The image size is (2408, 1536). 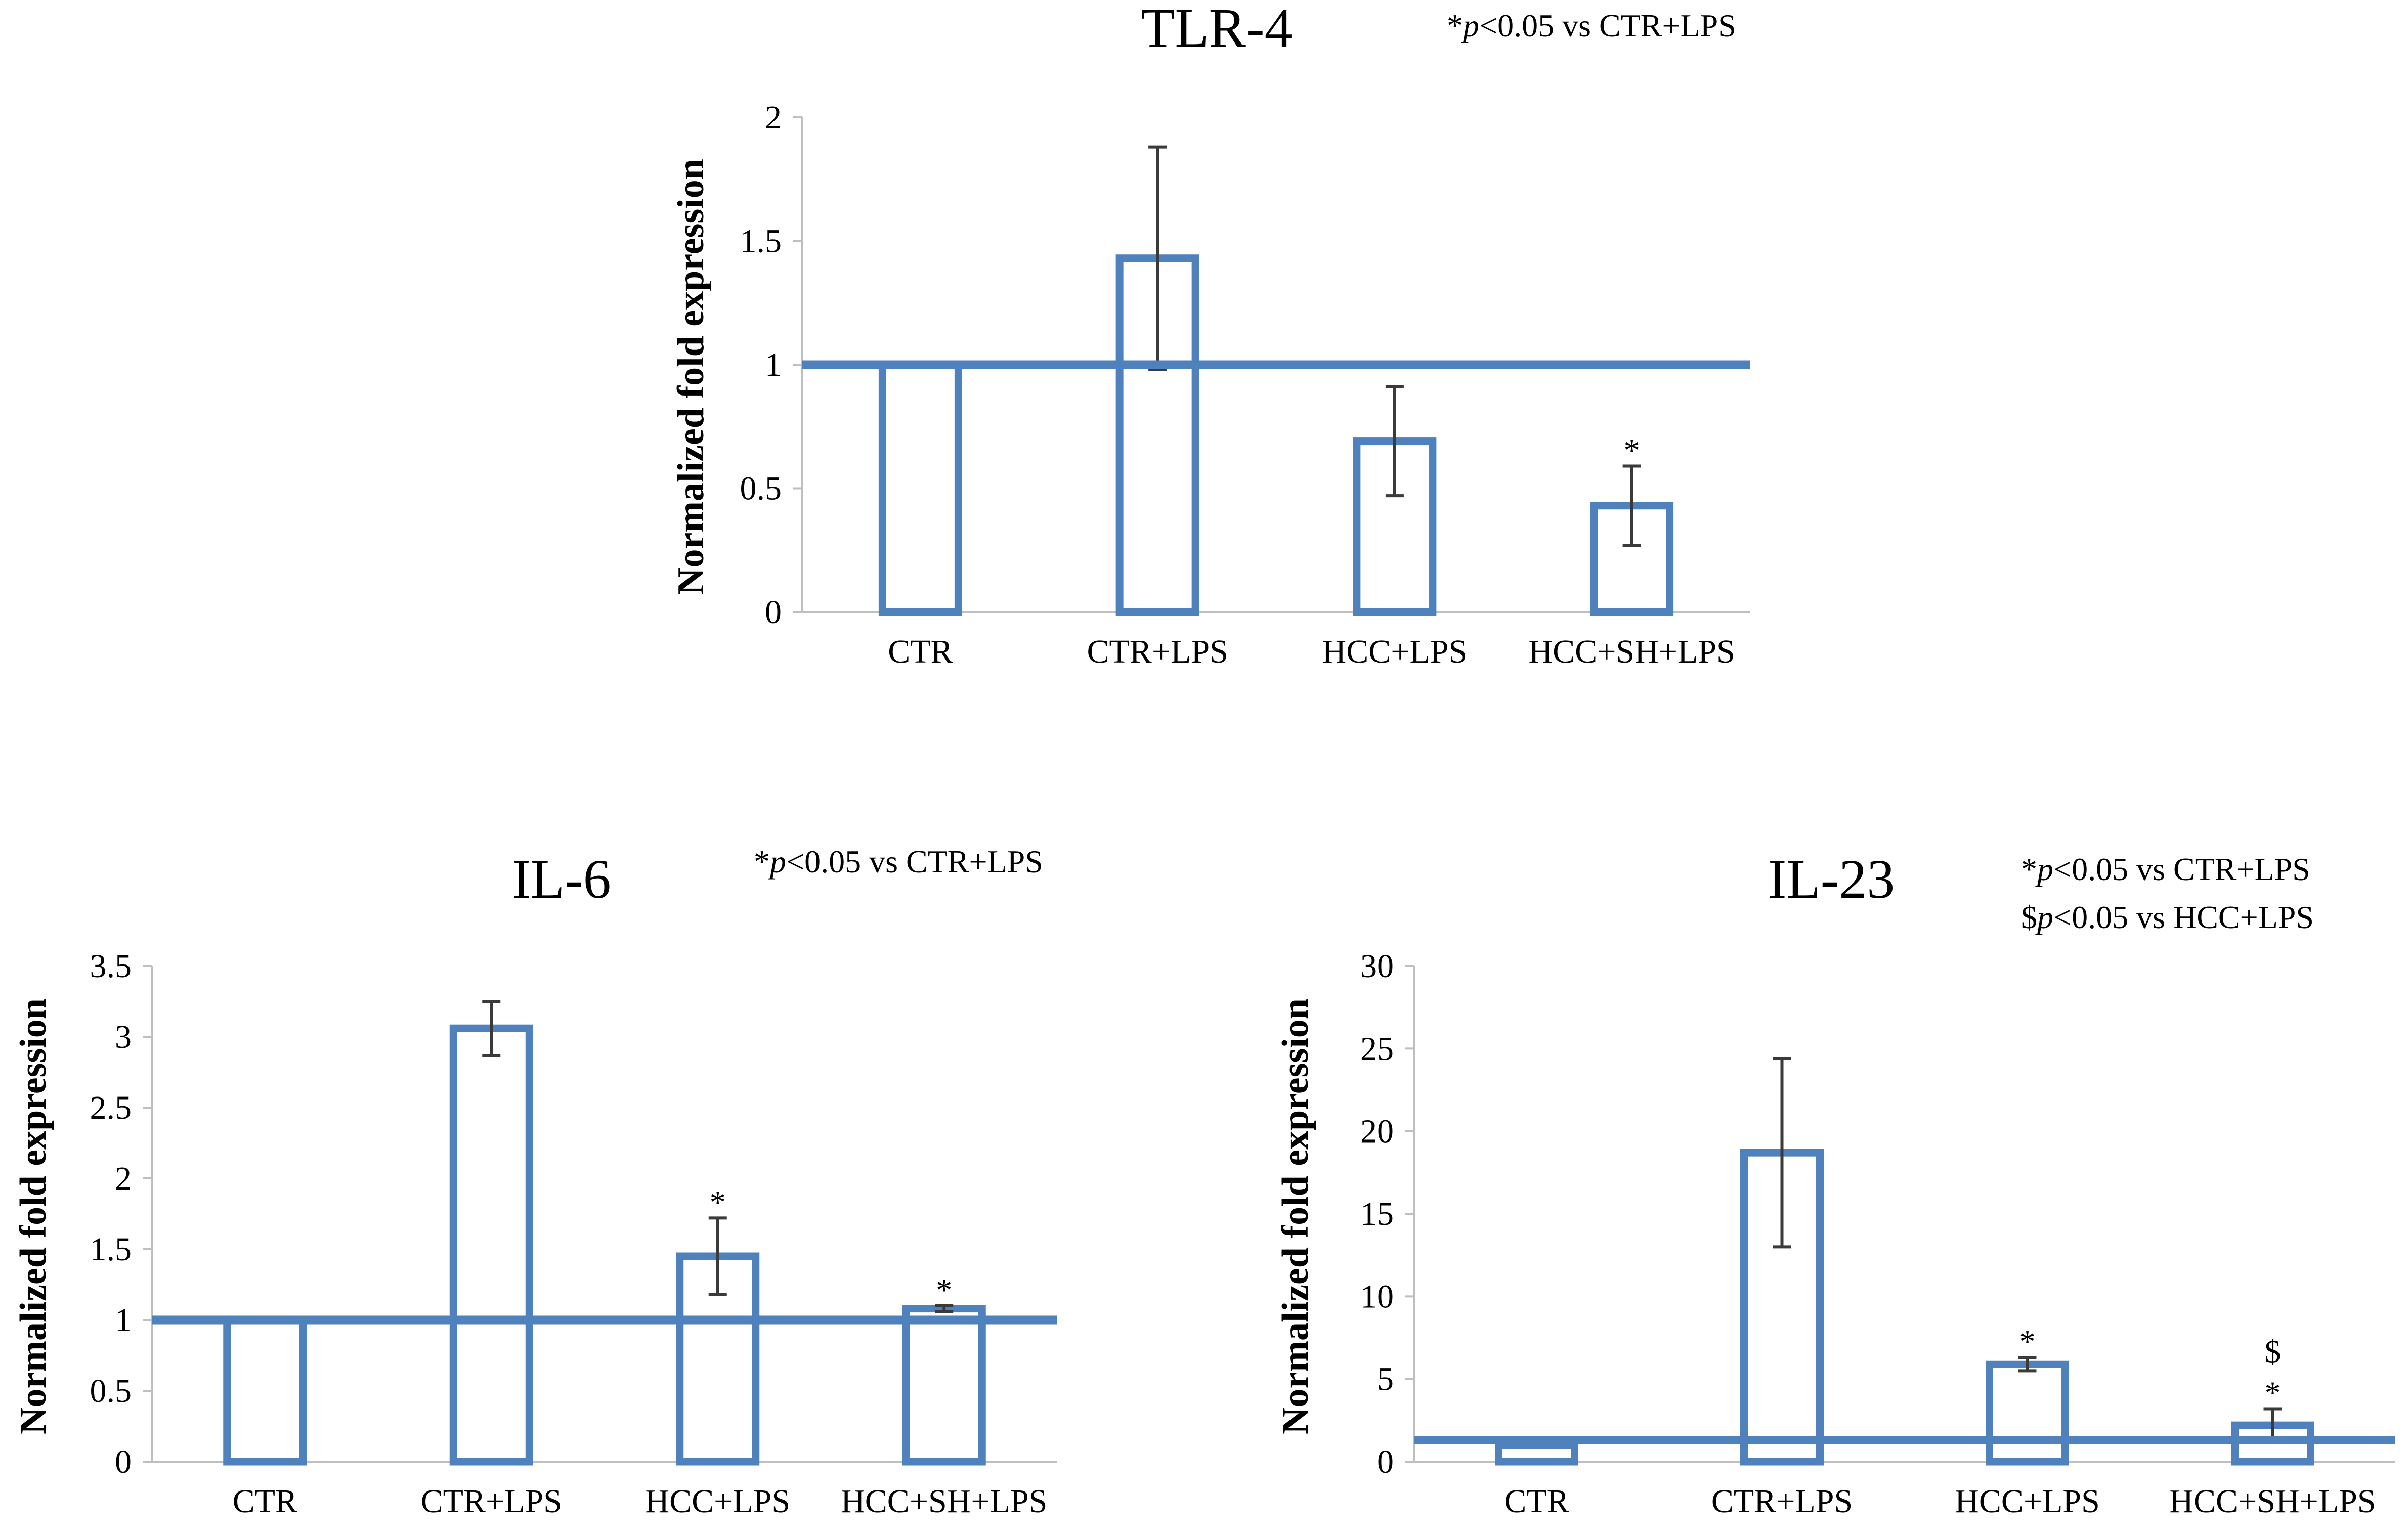 What do you see at coordinates (2167, 917) in the screenshot?
I see `significance-note: $p<0.05 vs HCC+LPS` at bounding box center [2167, 917].